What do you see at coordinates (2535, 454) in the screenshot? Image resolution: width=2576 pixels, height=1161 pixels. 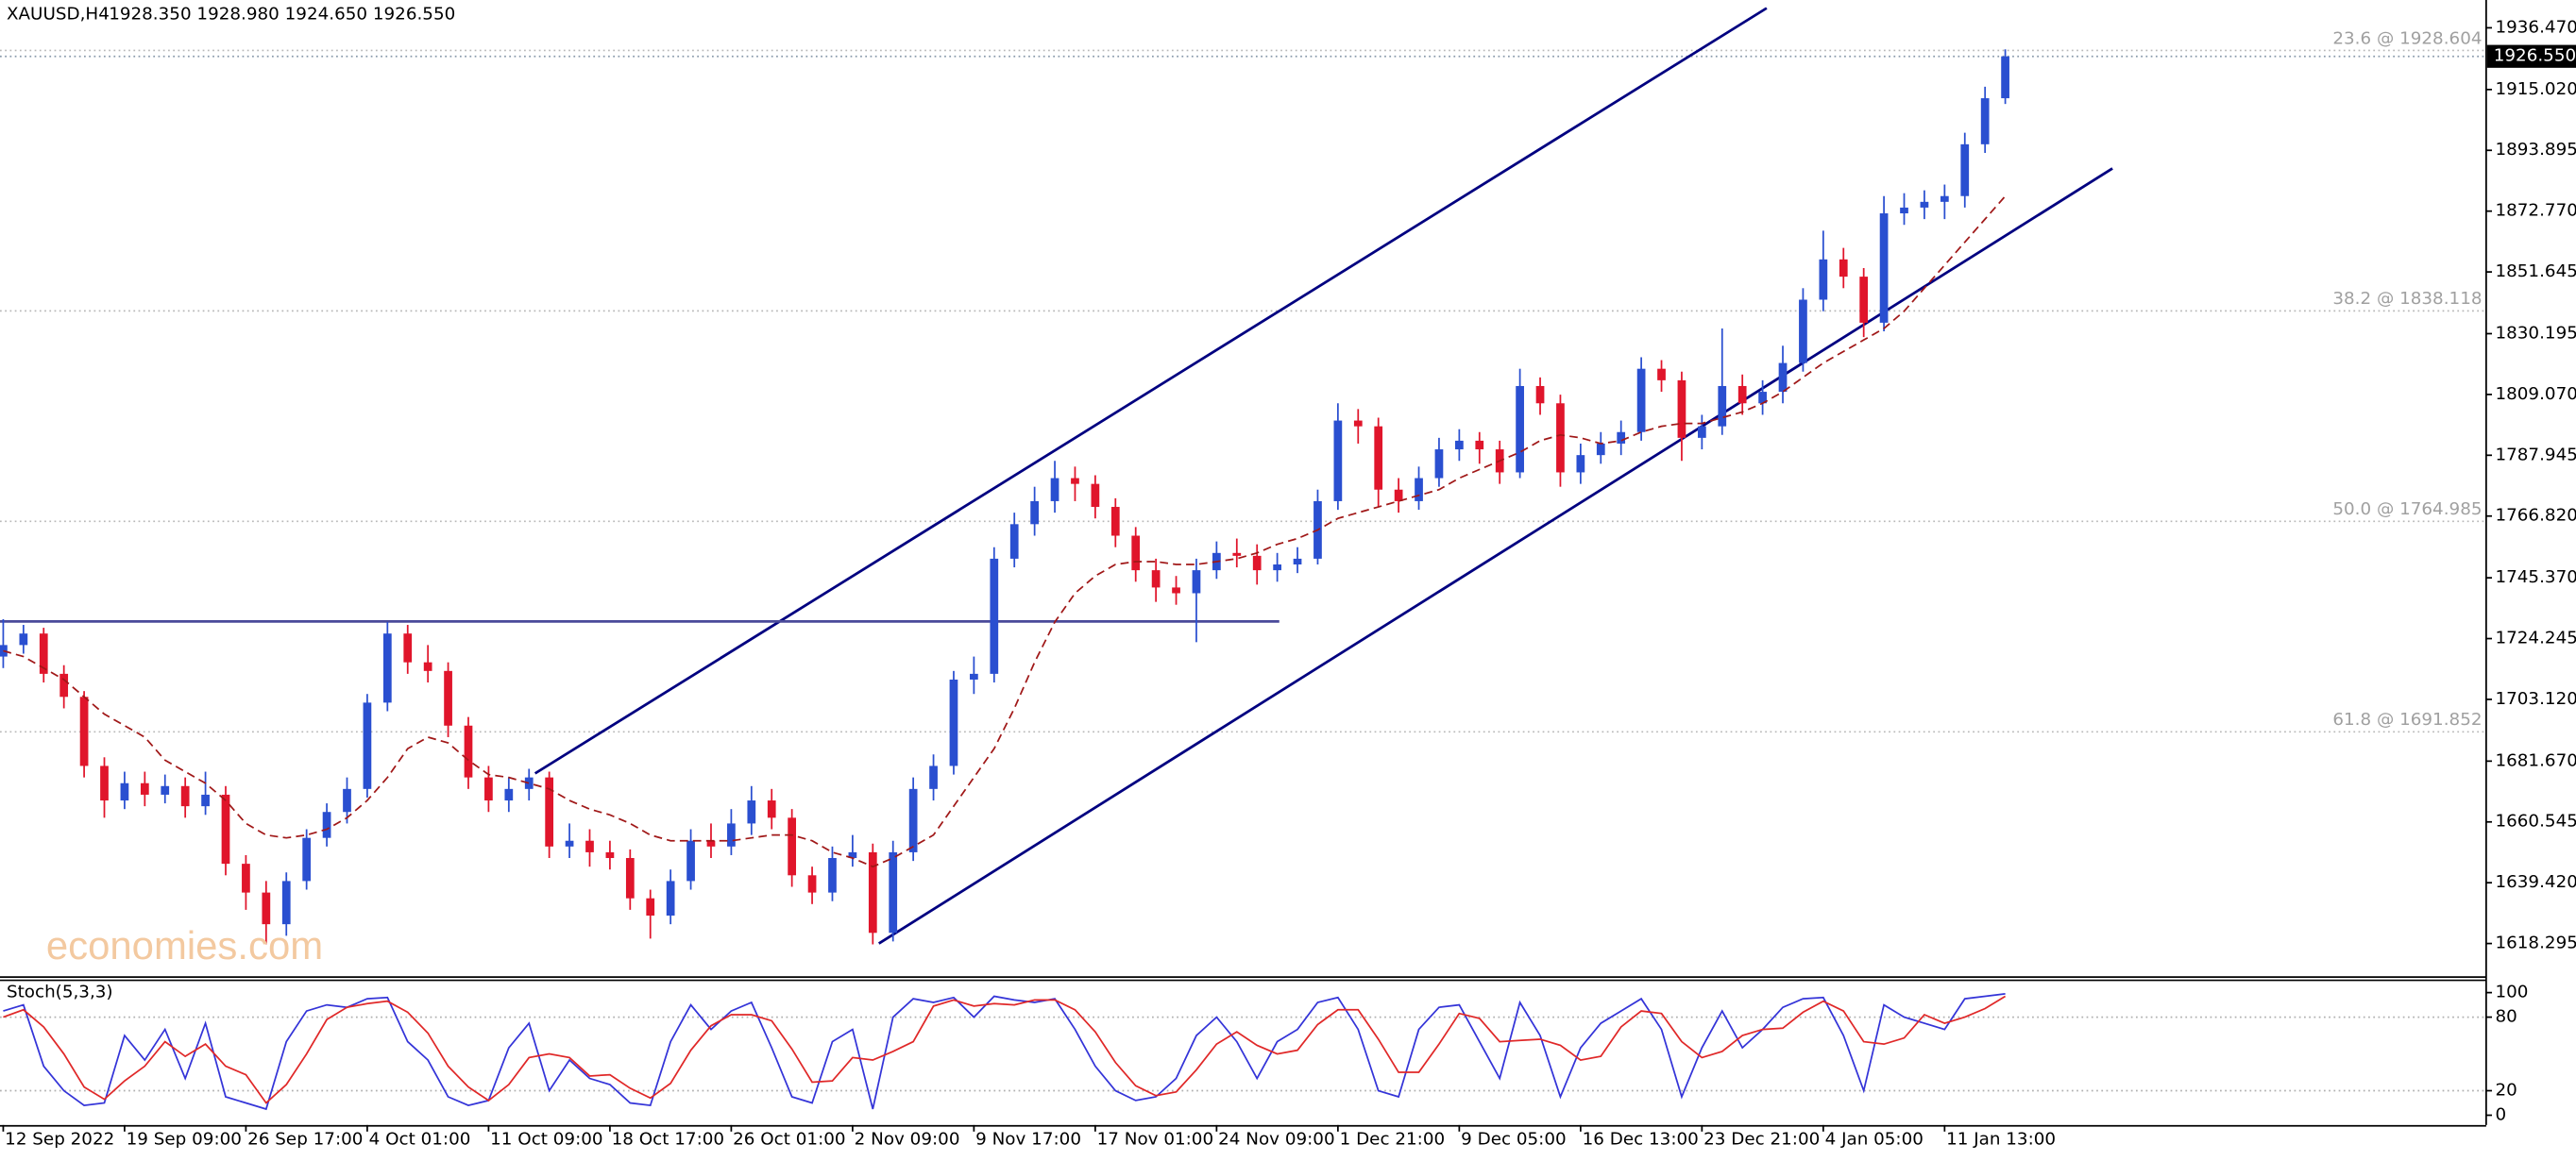 I see `y-tick-label: 1787.945` at bounding box center [2535, 454].